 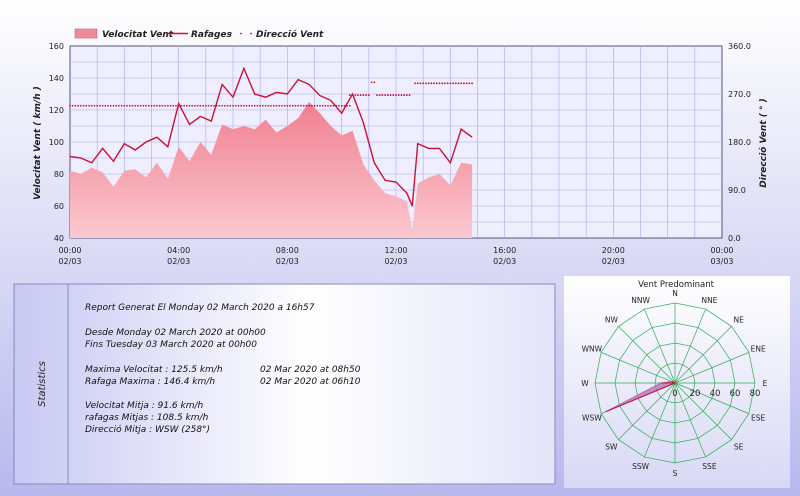 What do you see at coordinates (755, 394) in the screenshot?
I see `rose-radial-tick-label: 80` at bounding box center [755, 394].